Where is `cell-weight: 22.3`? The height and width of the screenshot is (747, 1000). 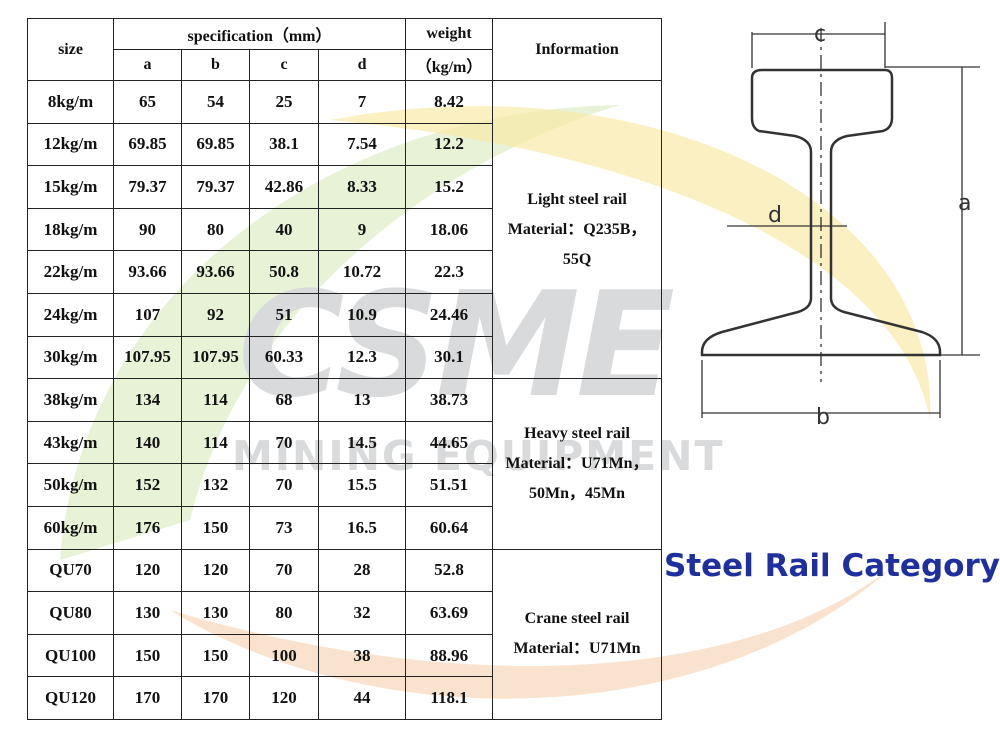
cell-weight: 22.3 is located at coordinates (449, 272).